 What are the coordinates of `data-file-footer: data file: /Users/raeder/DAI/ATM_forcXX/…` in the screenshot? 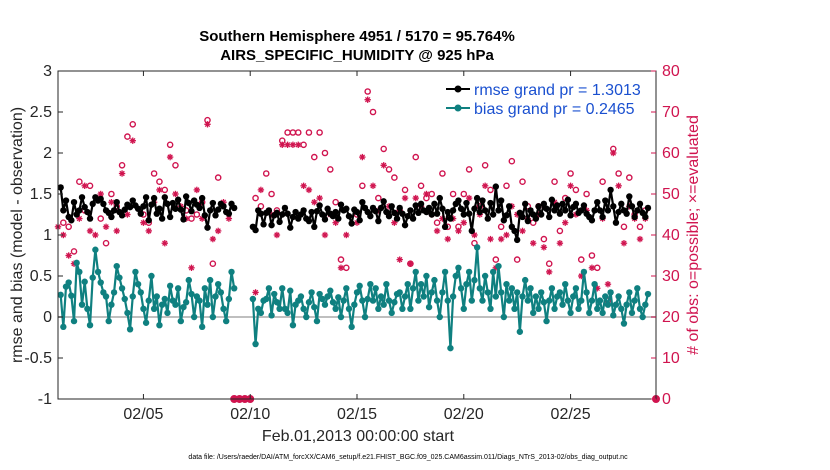 It's located at (408, 457).